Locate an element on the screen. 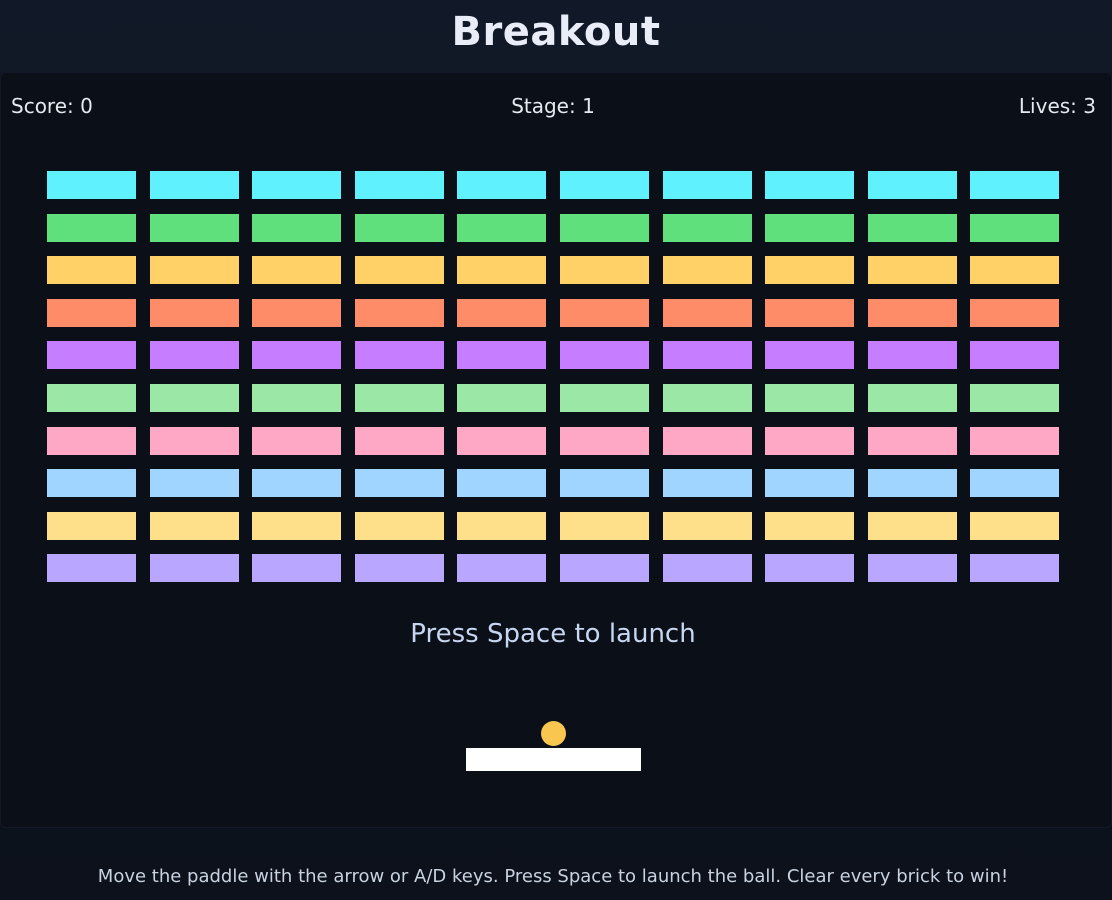  score-display: Score: 0 is located at coordinates (52, 106).